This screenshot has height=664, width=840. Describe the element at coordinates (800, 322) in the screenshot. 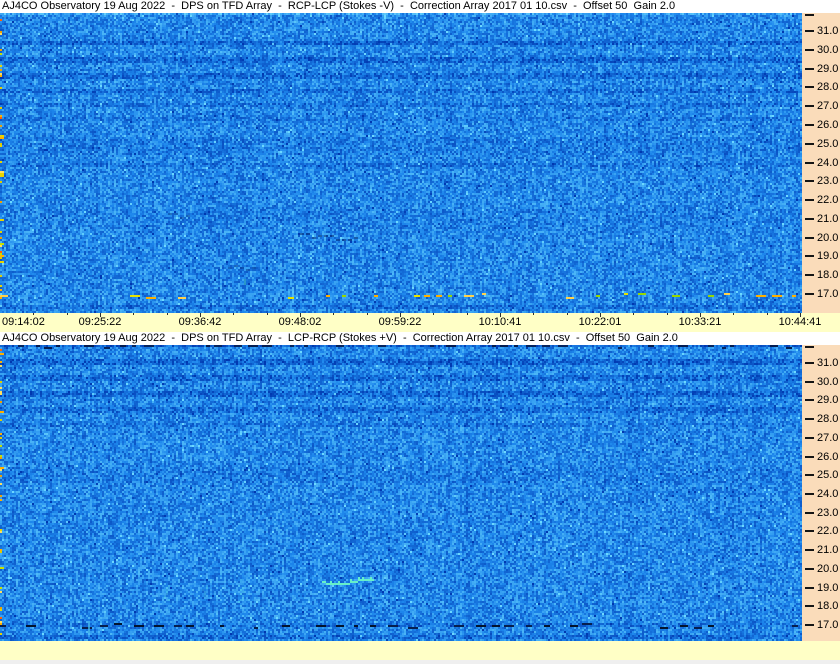

I see `time-label: 10:44:41` at that location.